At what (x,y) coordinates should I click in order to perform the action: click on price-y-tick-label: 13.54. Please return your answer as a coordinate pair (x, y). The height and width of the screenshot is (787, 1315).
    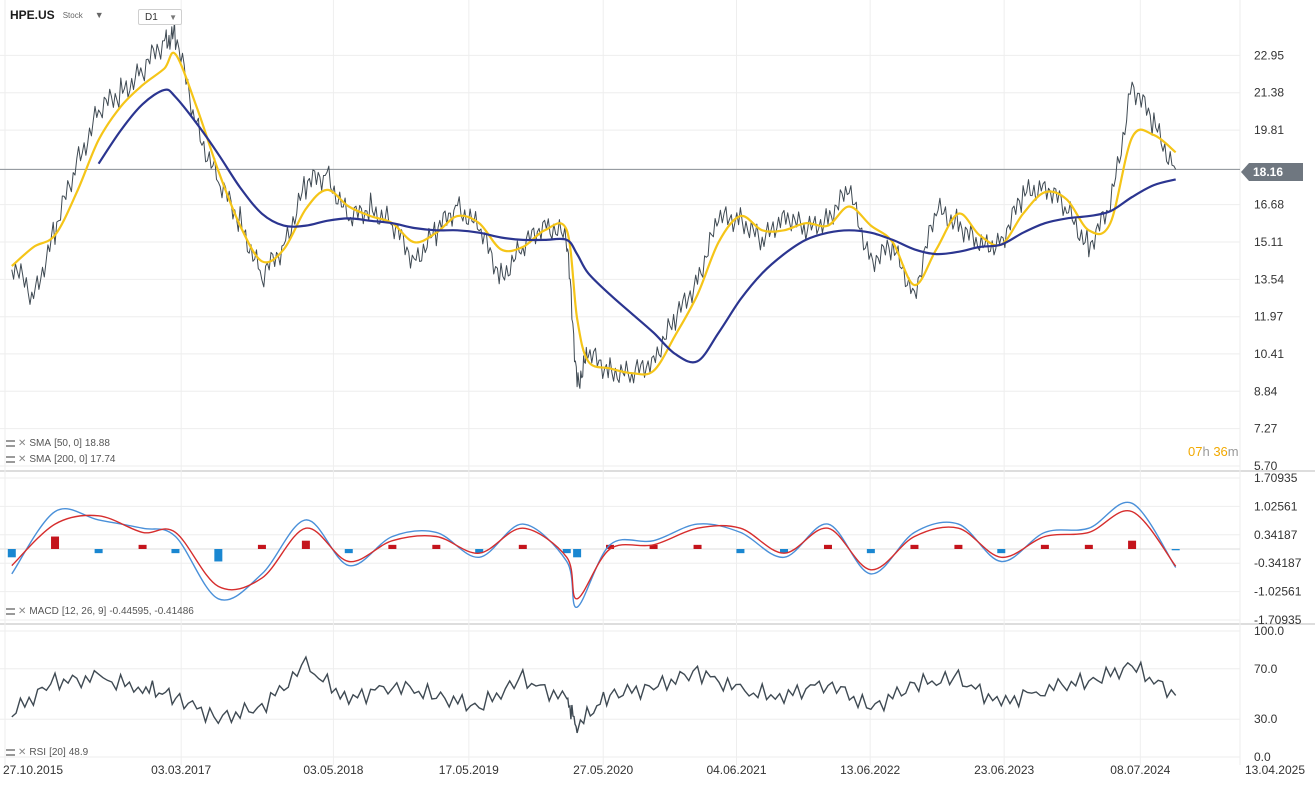
    Looking at the image, I should click on (1269, 279).